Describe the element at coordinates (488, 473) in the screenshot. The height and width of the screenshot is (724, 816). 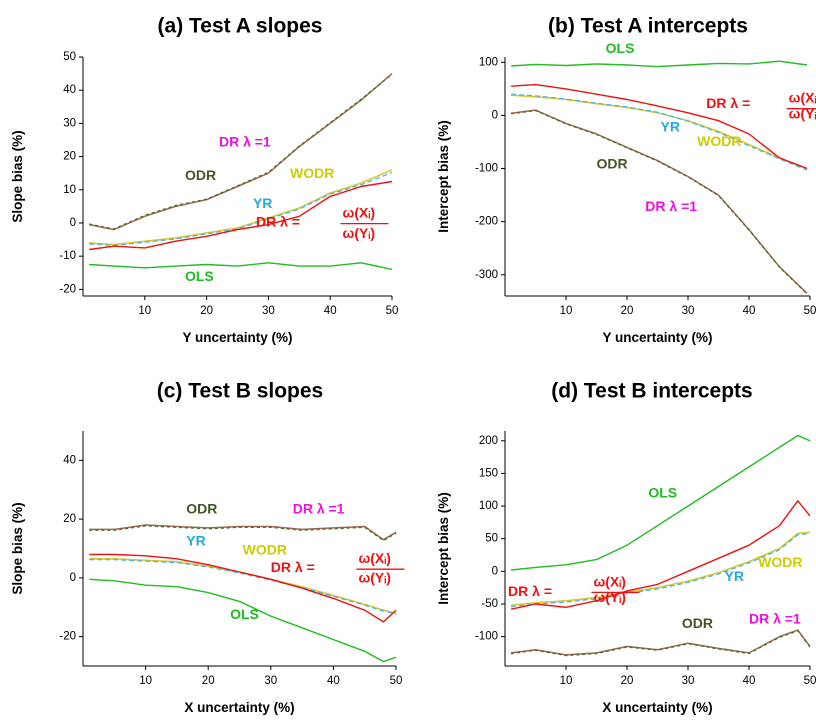
I see `y-tick-label: 150` at that location.